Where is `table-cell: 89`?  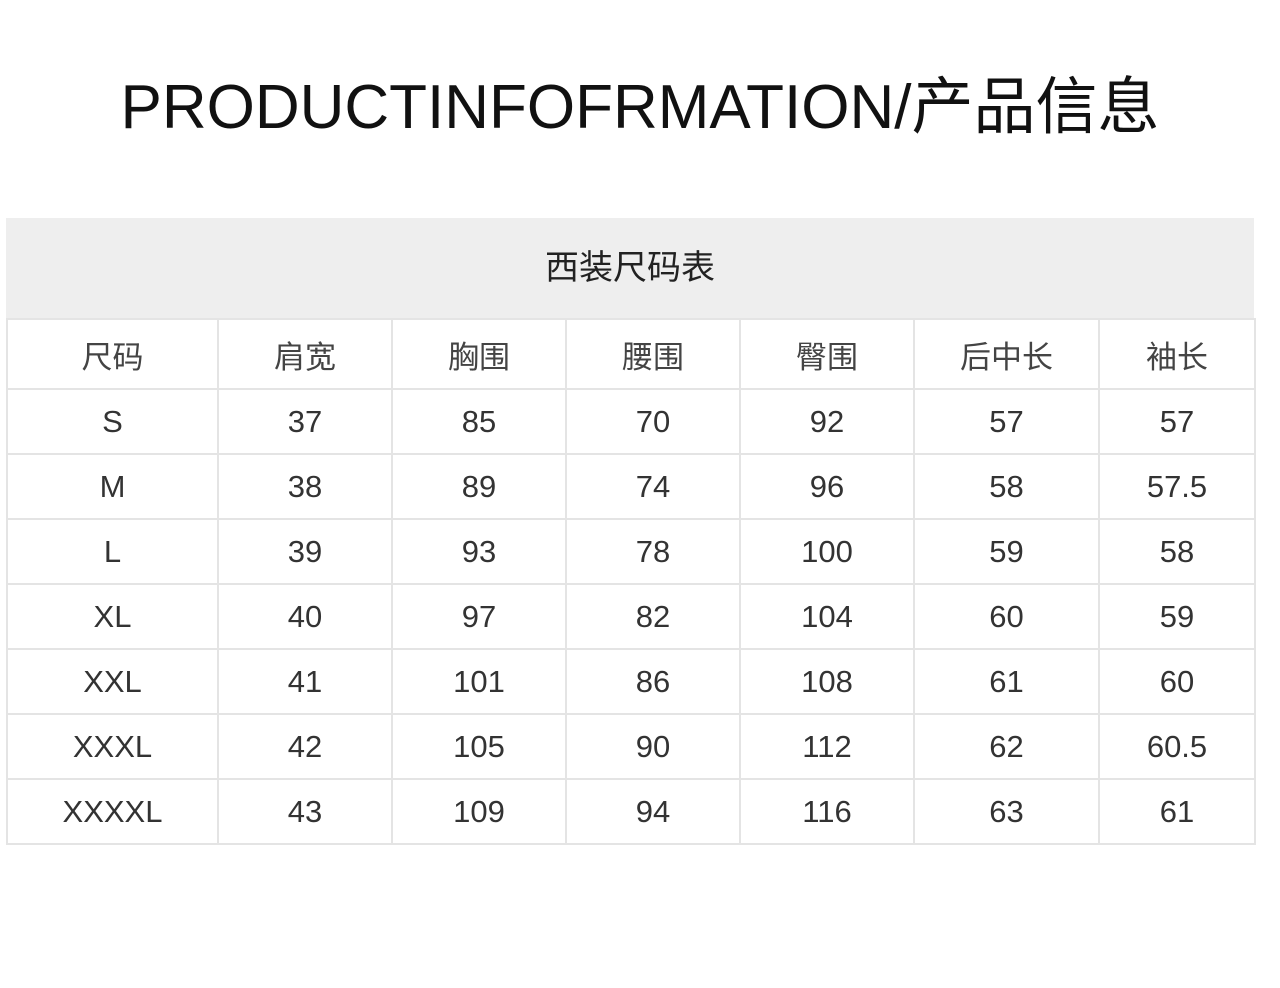
table-cell: 89 is located at coordinates (479, 486).